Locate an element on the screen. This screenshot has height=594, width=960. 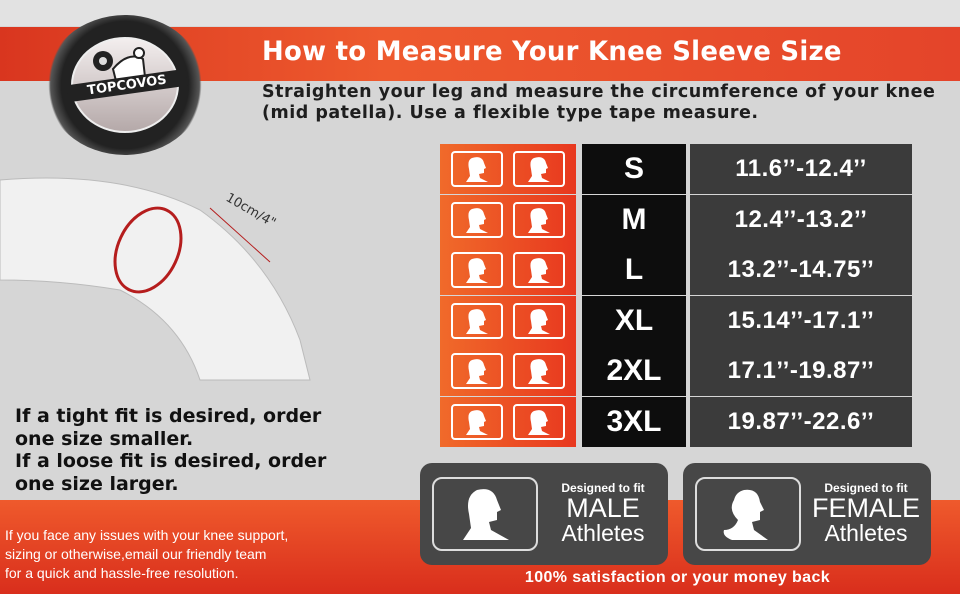
male-silhouette-icon is located at coordinates (485, 514).